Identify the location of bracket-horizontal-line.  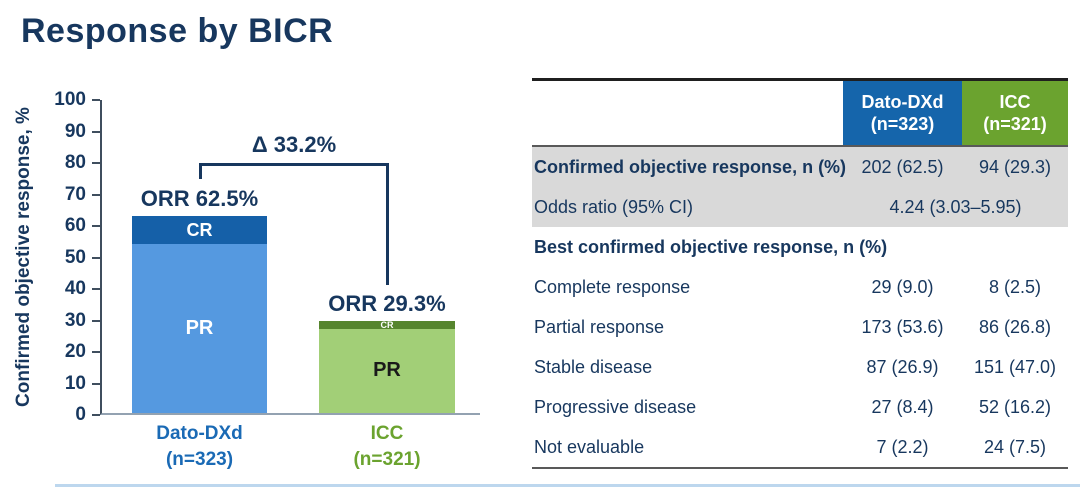
(294, 164).